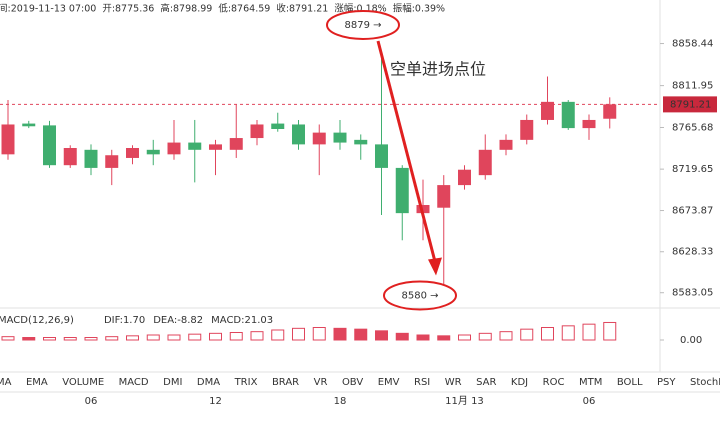  Describe the element at coordinates (246, 382) in the screenshot. I see `indicator-tab: TRIX` at that location.